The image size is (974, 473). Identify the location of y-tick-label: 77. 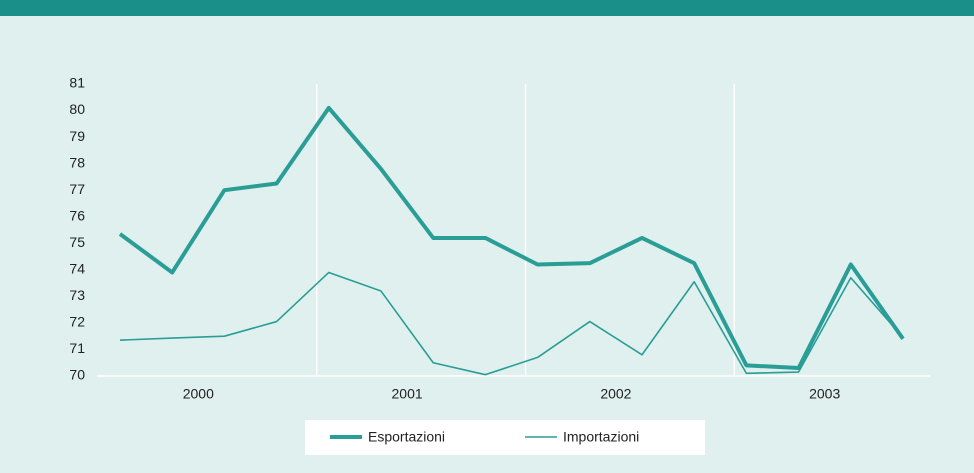
(77, 189).